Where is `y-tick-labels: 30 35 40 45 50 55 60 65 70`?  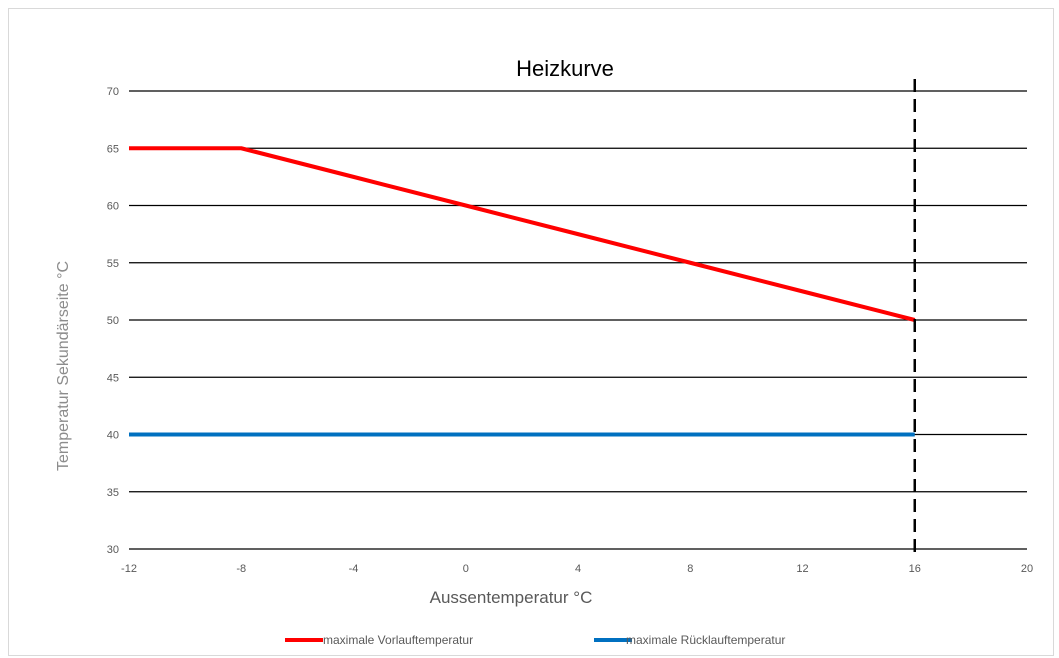 y-tick-labels: 30 35 40 45 50 55 60 65 70 is located at coordinates (113, 321).